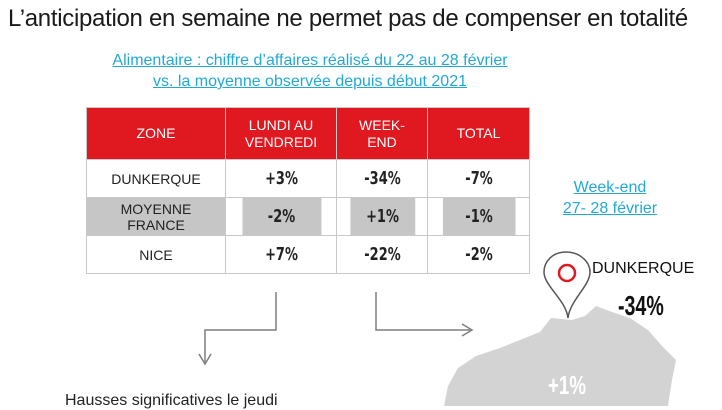 The image size is (722, 410). Describe the element at coordinates (156, 216) in the screenshot. I see `zone-cell: MOYENNE FRANCE` at that location.